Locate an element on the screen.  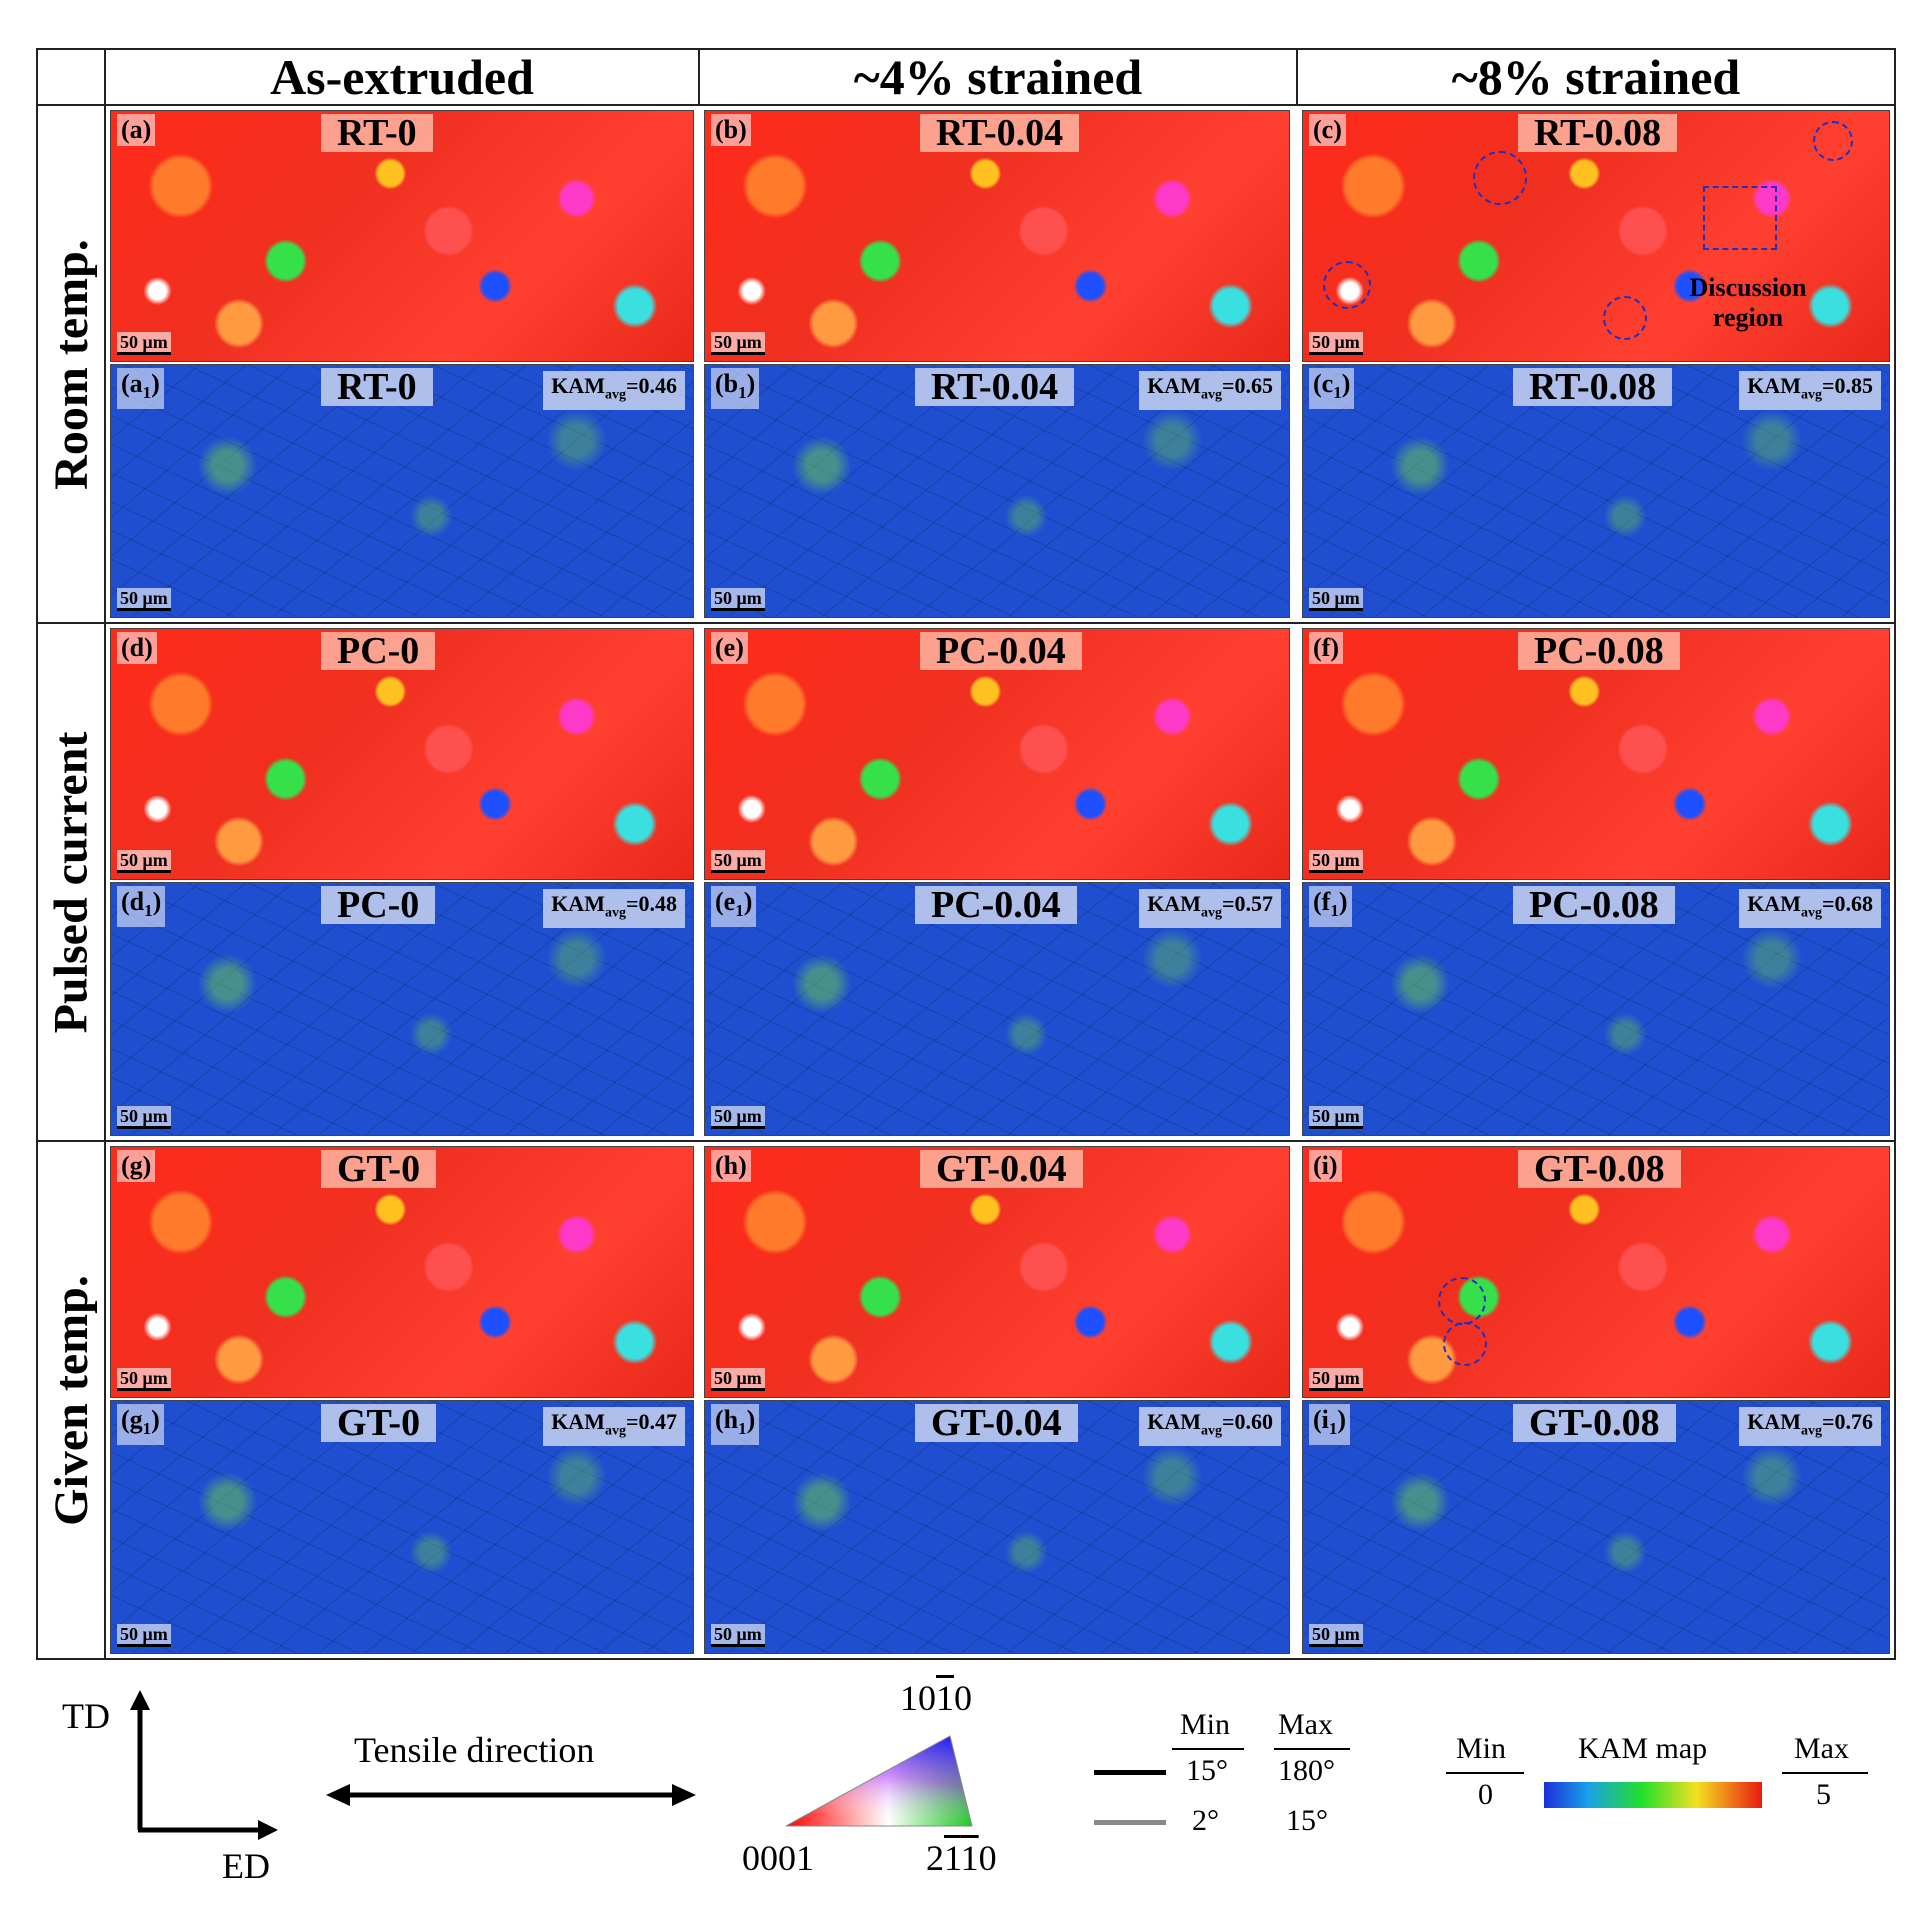
panel-label: (b1) is located at coordinates (735, 389).